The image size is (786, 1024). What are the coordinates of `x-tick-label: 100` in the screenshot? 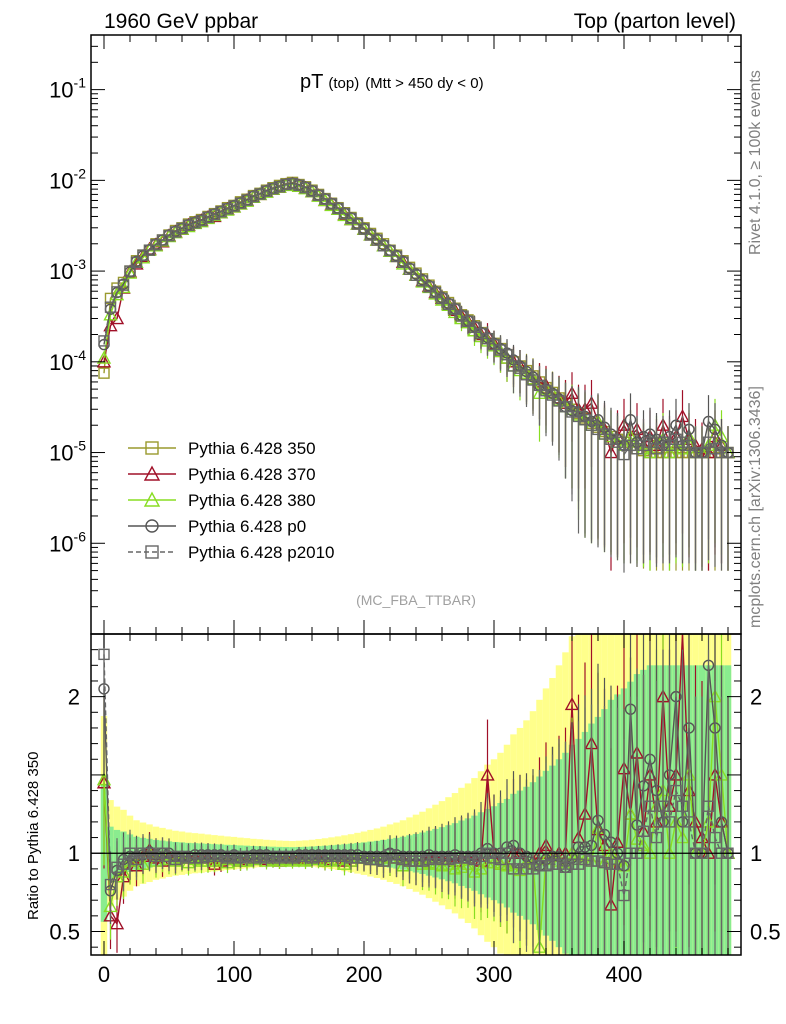 It's located at (234, 974).